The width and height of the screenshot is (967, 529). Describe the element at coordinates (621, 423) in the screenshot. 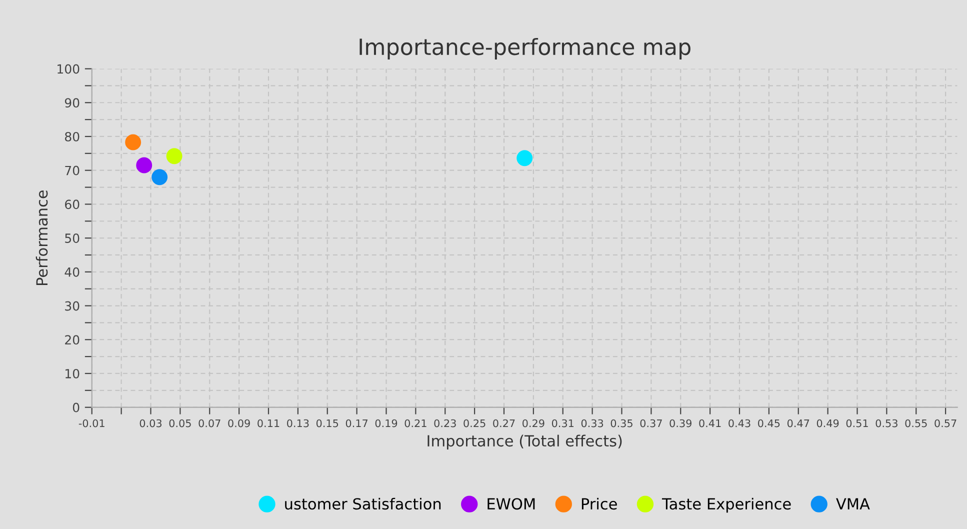

I see `x-tick-label: 0.35` at that location.